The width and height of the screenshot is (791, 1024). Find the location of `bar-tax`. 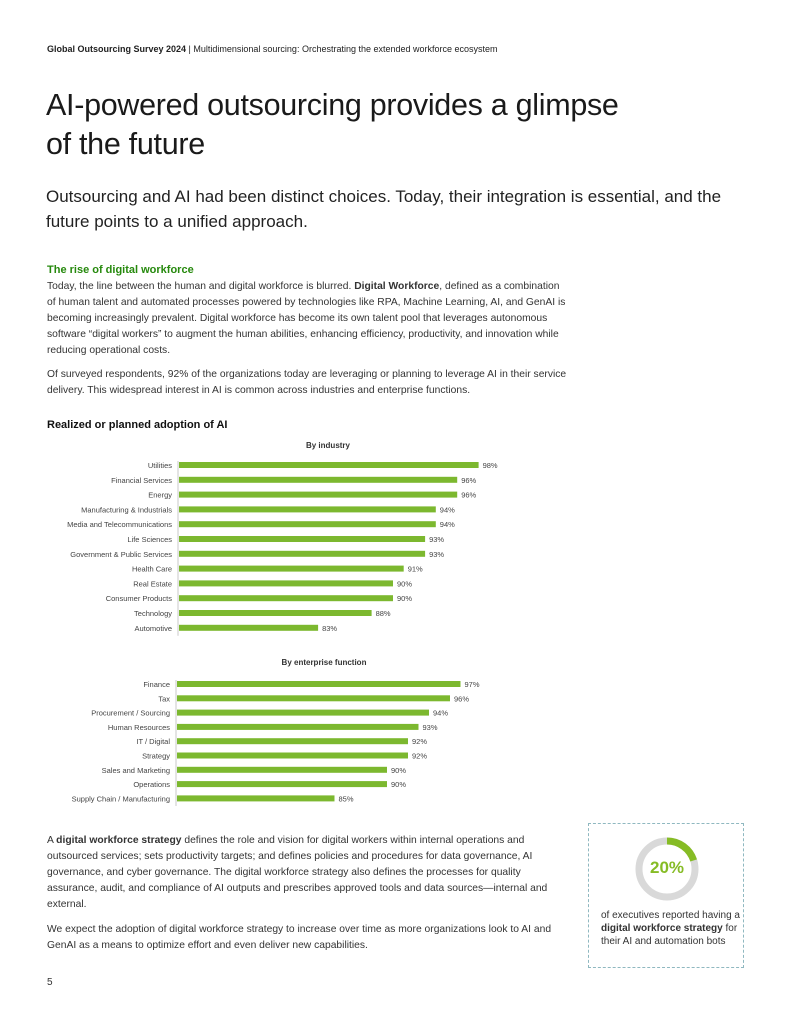

bar-tax is located at coordinates (313, 698).